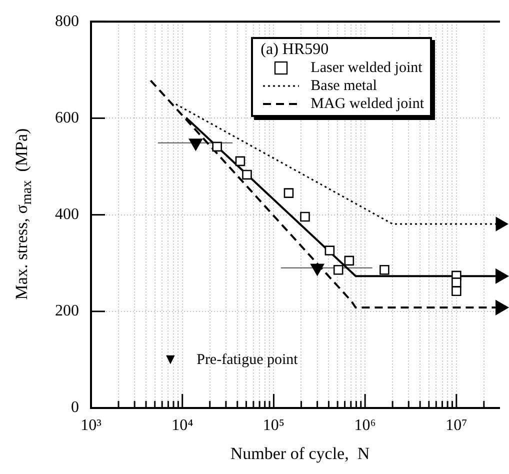 The image size is (509, 474). What do you see at coordinates (67, 117) in the screenshot?
I see `y-tick-label: 600` at bounding box center [67, 117].